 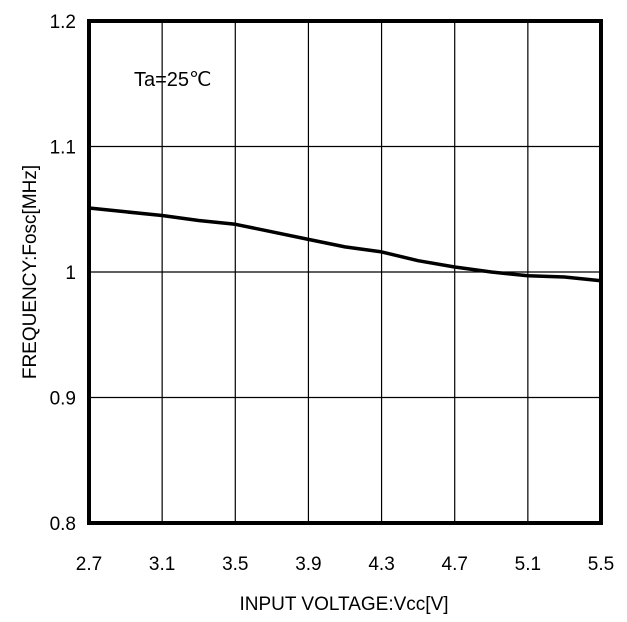 I want to click on y-tick-label: 1.1, so click(x=63, y=148).